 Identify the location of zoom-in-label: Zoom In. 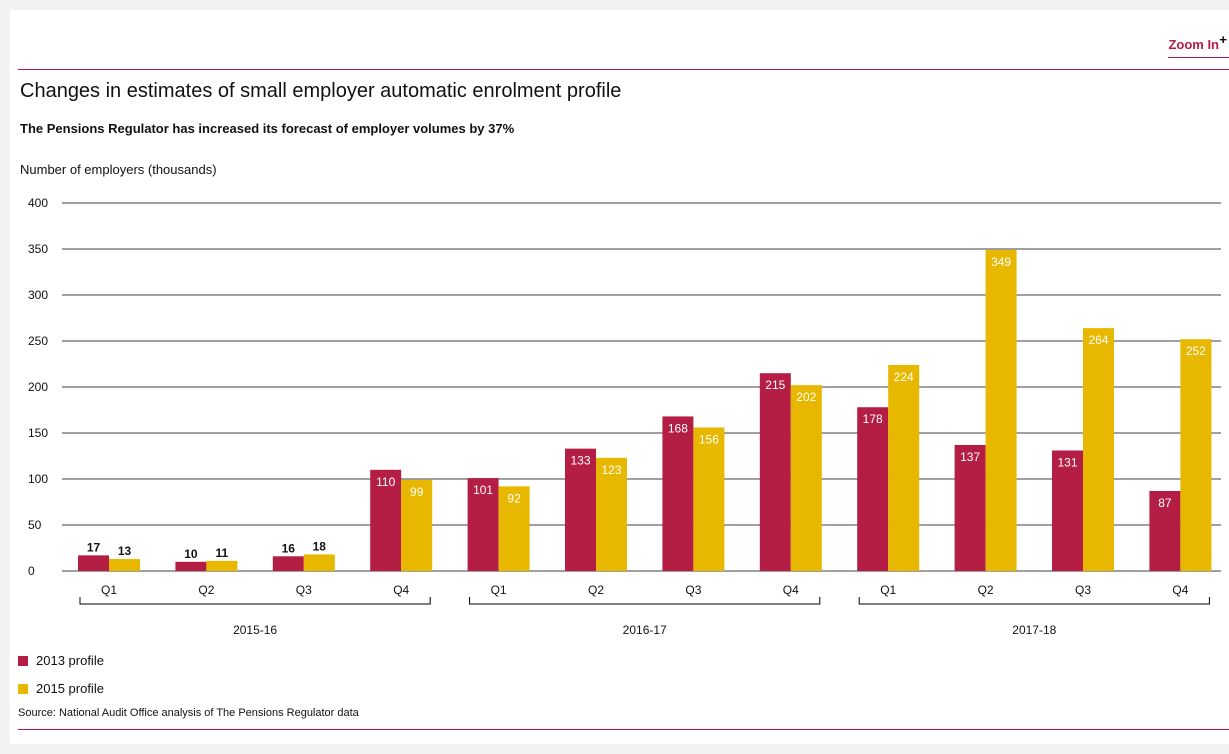
(1193, 44).